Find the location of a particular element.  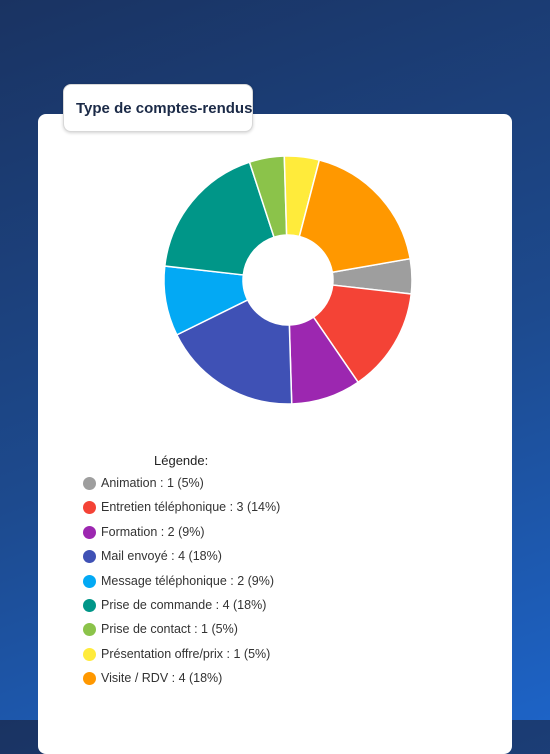

legend-label: Présentation offre/prix : 1 (5%) is located at coordinates (186, 653).